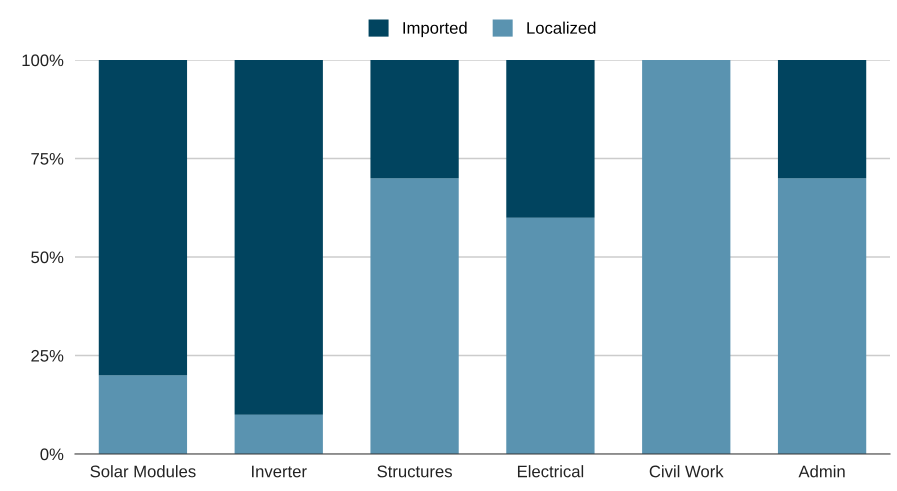 The height and width of the screenshot is (491, 897). Describe the element at coordinates (47, 356) in the screenshot. I see `y-tick-label: 25%` at that location.